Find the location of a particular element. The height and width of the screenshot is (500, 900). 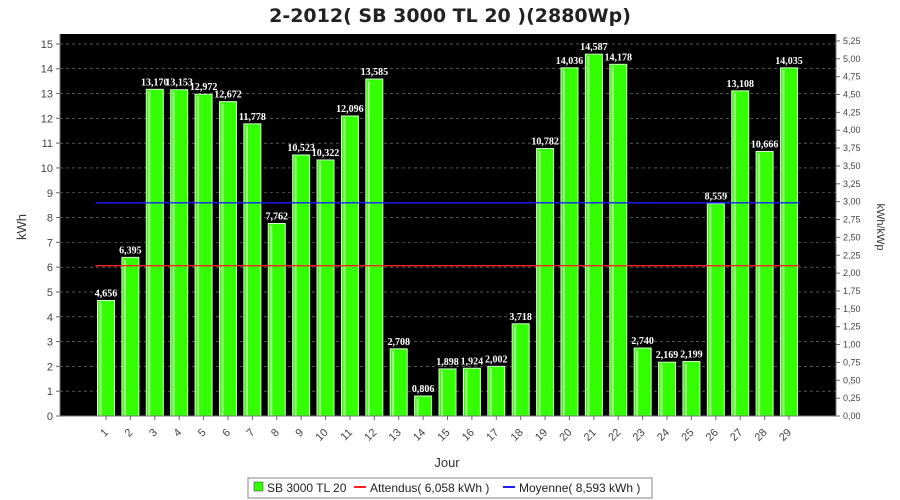

y2-tick-label: 1,50 is located at coordinates (852, 309).